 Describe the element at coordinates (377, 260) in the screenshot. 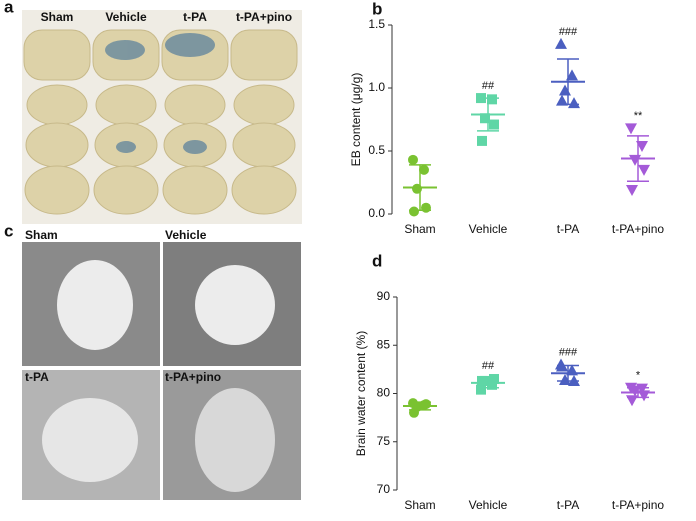

I see `panel-letter: d` at that location.